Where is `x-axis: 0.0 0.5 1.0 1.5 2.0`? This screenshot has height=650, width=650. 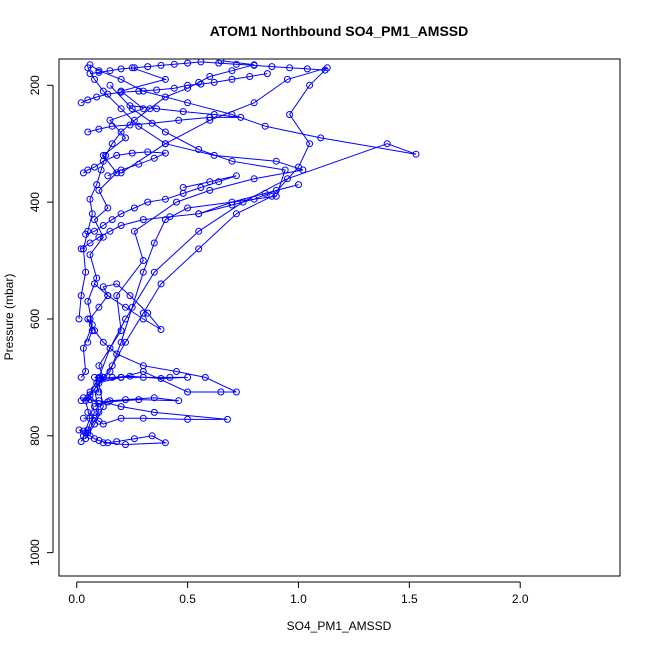 x-axis: 0.0 0.5 1.0 1.5 2.0 is located at coordinates (298, 593).